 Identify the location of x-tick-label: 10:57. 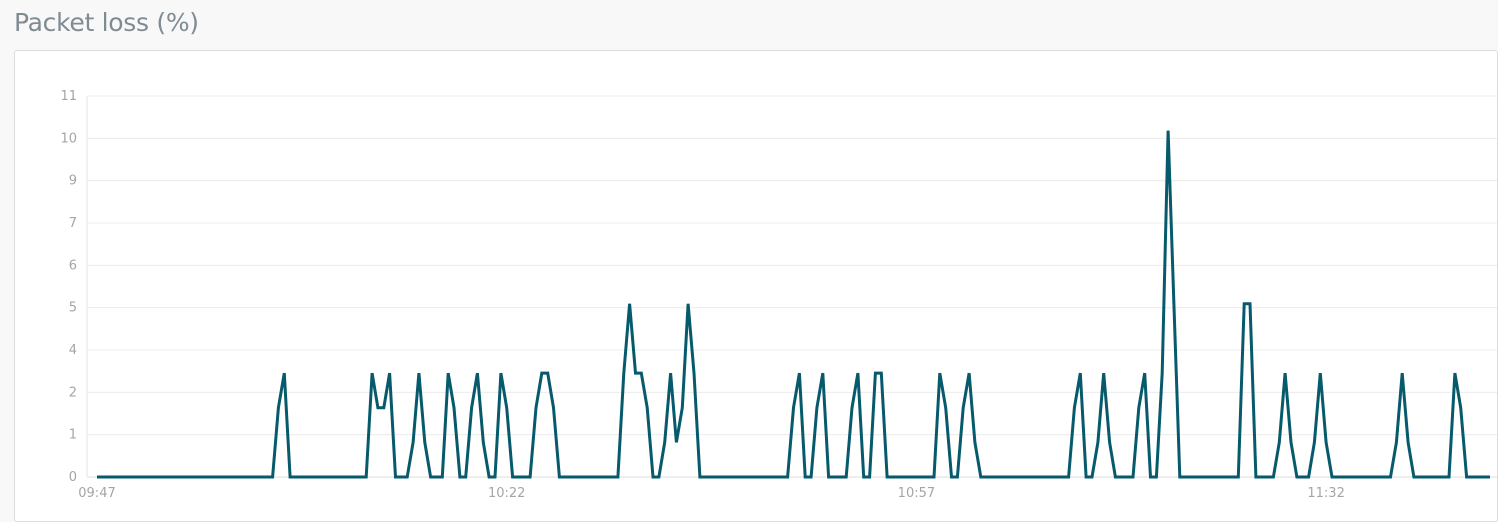
(916, 493).